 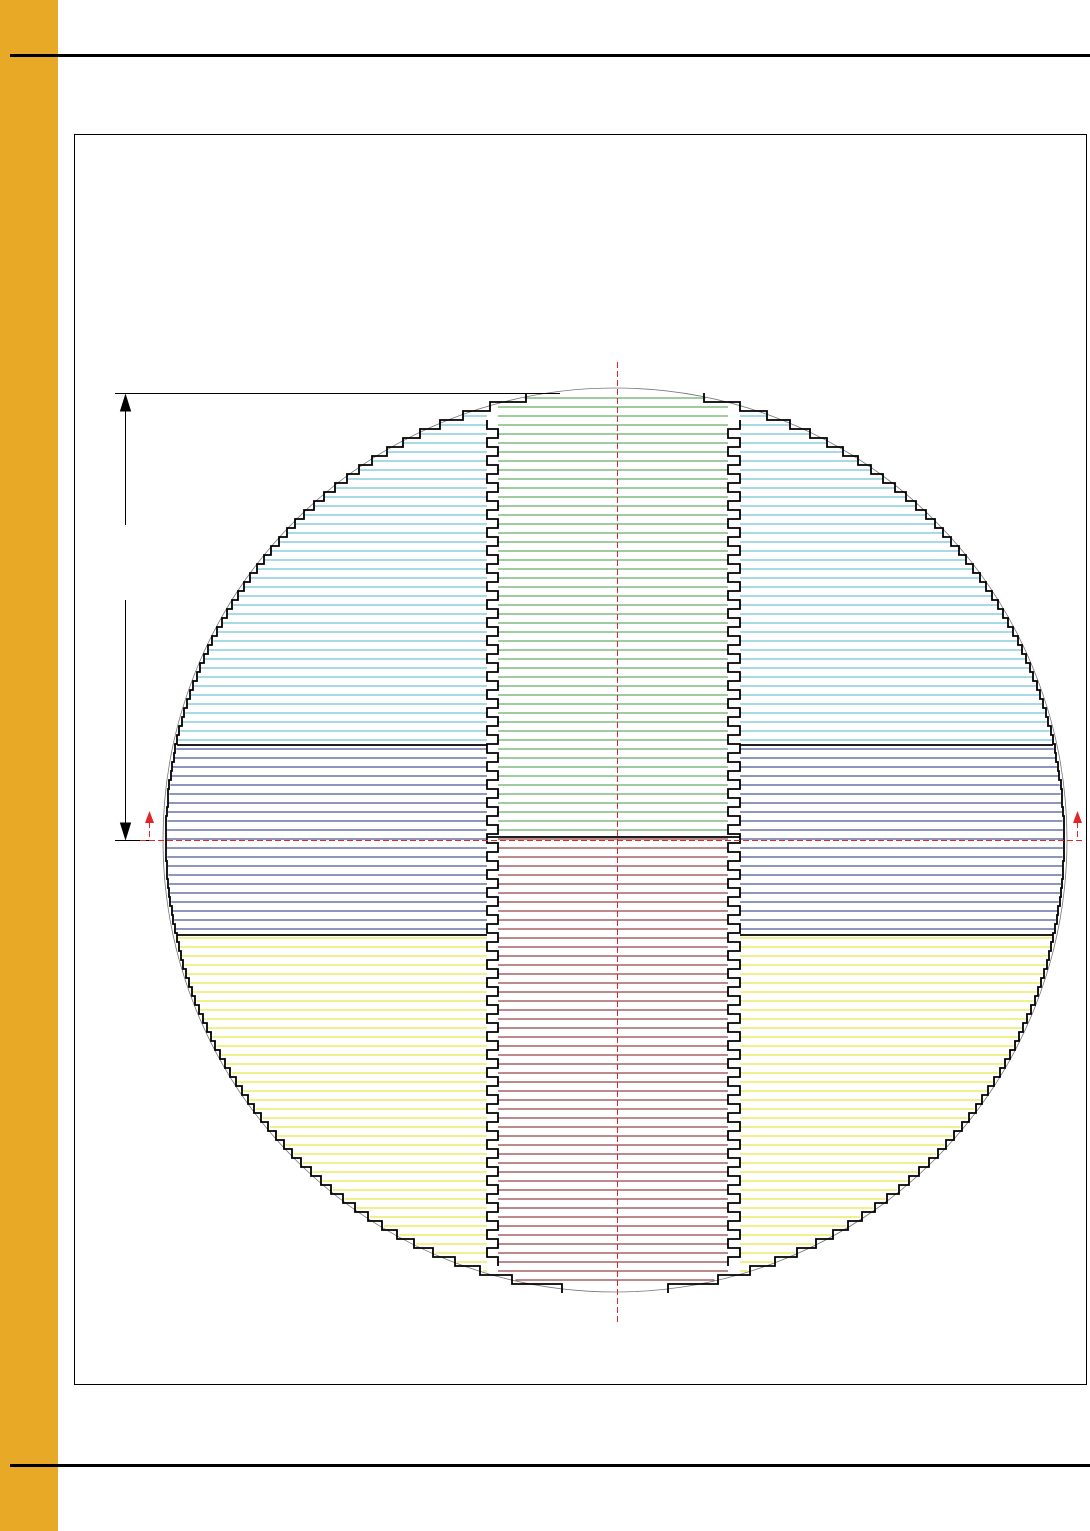 What do you see at coordinates (550, 55) in the screenshot?
I see `header-rule` at bounding box center [550, 55].